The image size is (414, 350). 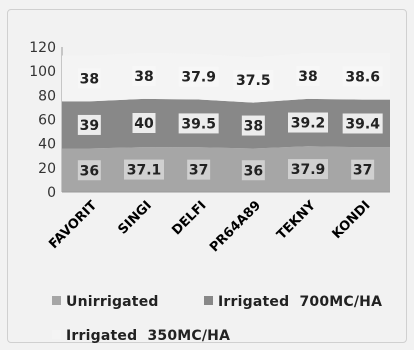 What do you see at coordinates (135, 217) in the screenshot?
I see `x-category-label: SINGI` at bounding box center [135, 217].